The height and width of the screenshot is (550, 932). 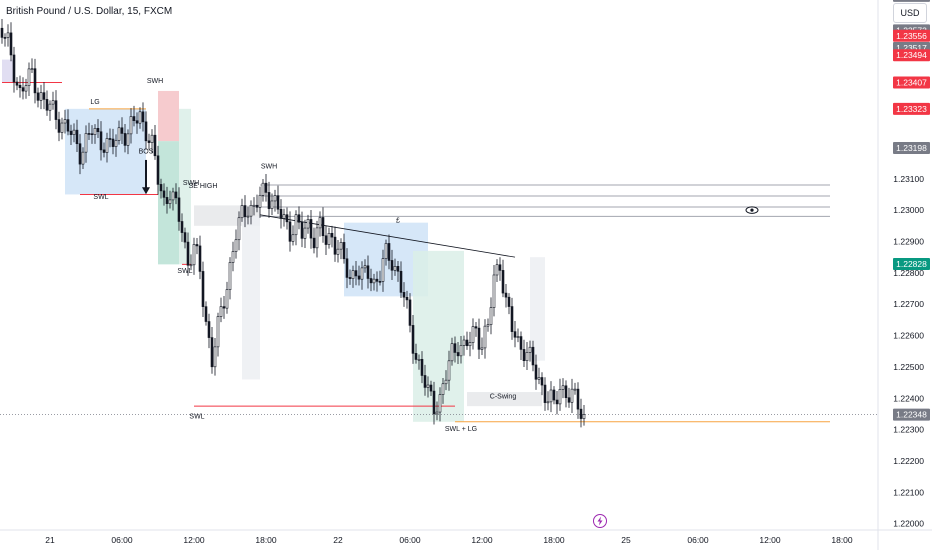 What do you see at coordinates (908, 461) in the screenshot?
I see `y-tick-label: 1.22200` at bounding box center [908, 461].